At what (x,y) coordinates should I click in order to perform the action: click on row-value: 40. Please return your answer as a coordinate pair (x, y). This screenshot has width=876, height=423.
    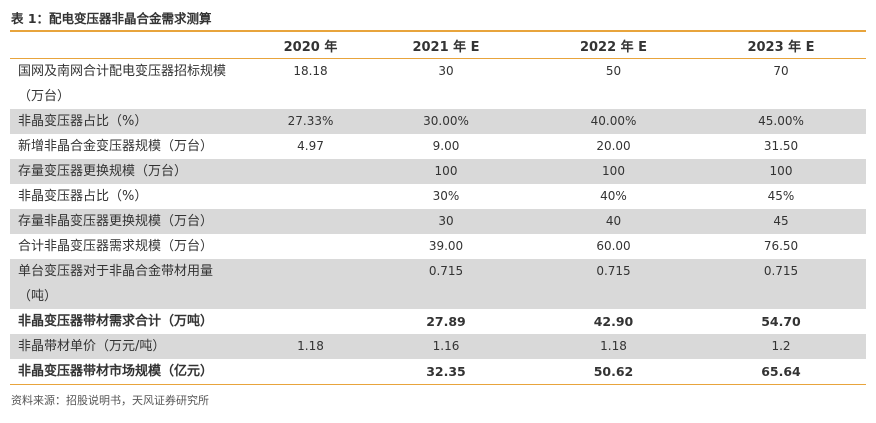
    Looking at the image, I should click on (613, 221).